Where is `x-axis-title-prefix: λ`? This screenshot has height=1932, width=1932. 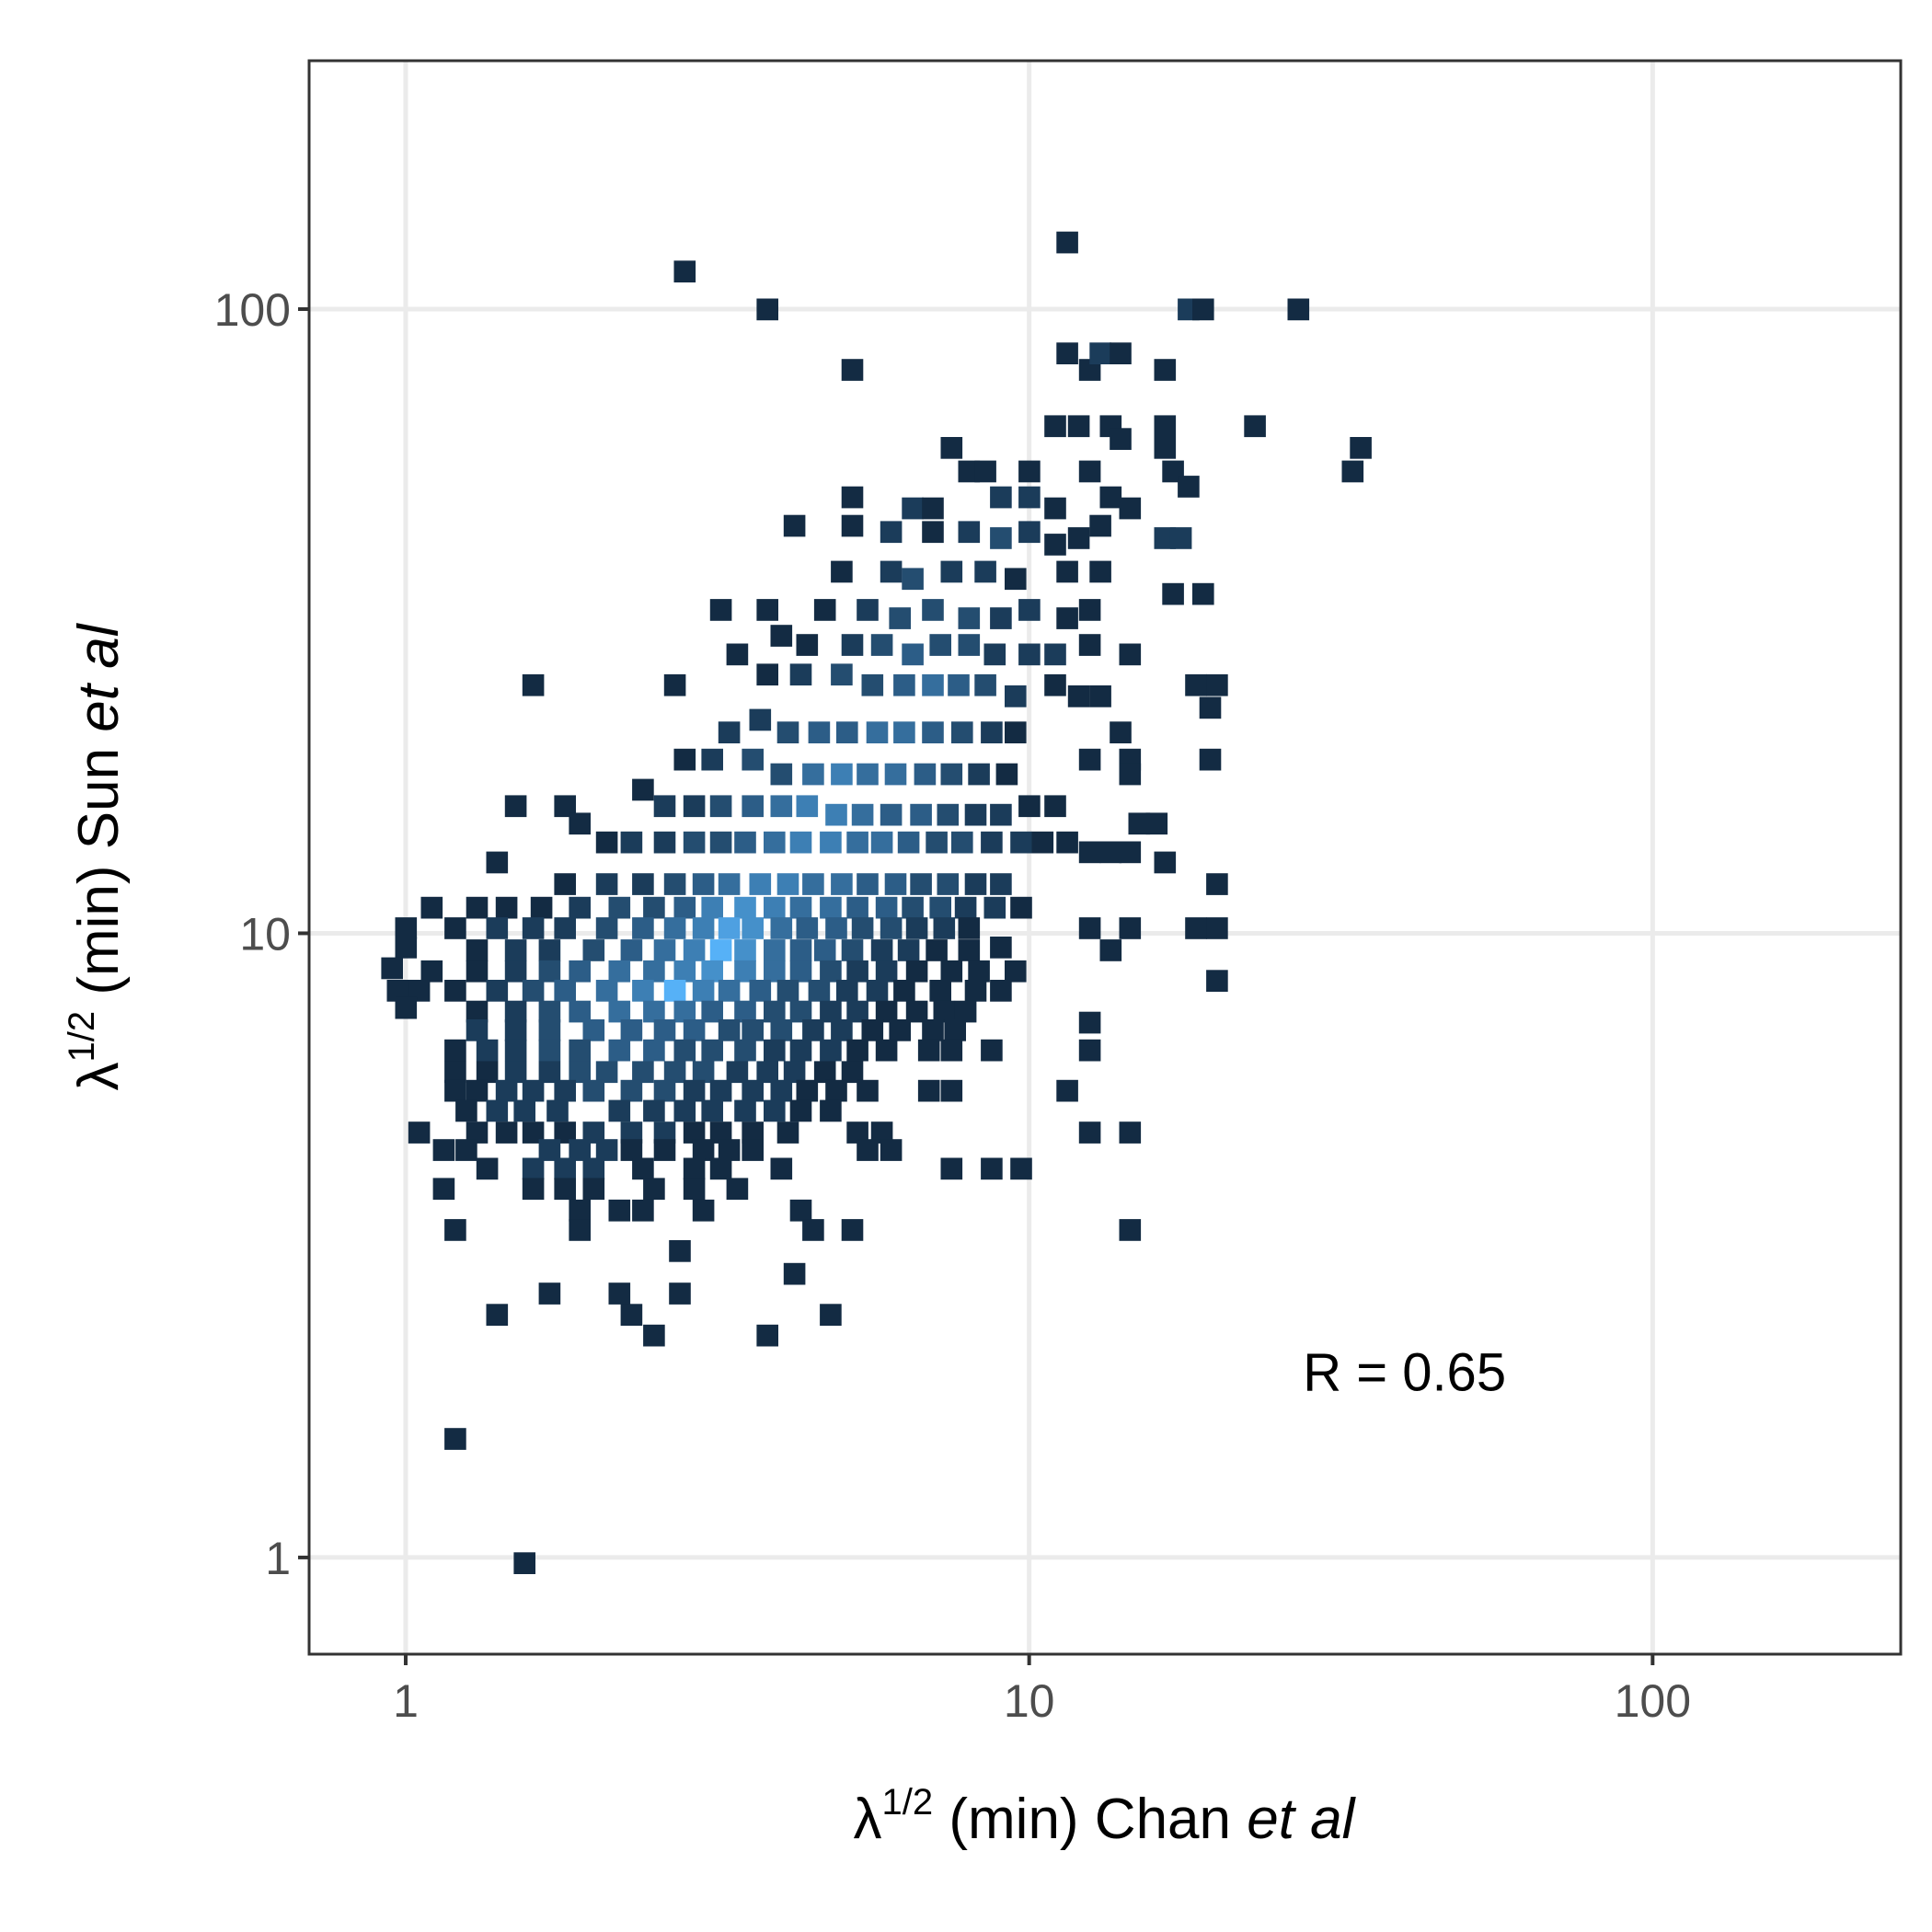
x-axis-title-prefix: λ is located at coordinates (868, 1819).